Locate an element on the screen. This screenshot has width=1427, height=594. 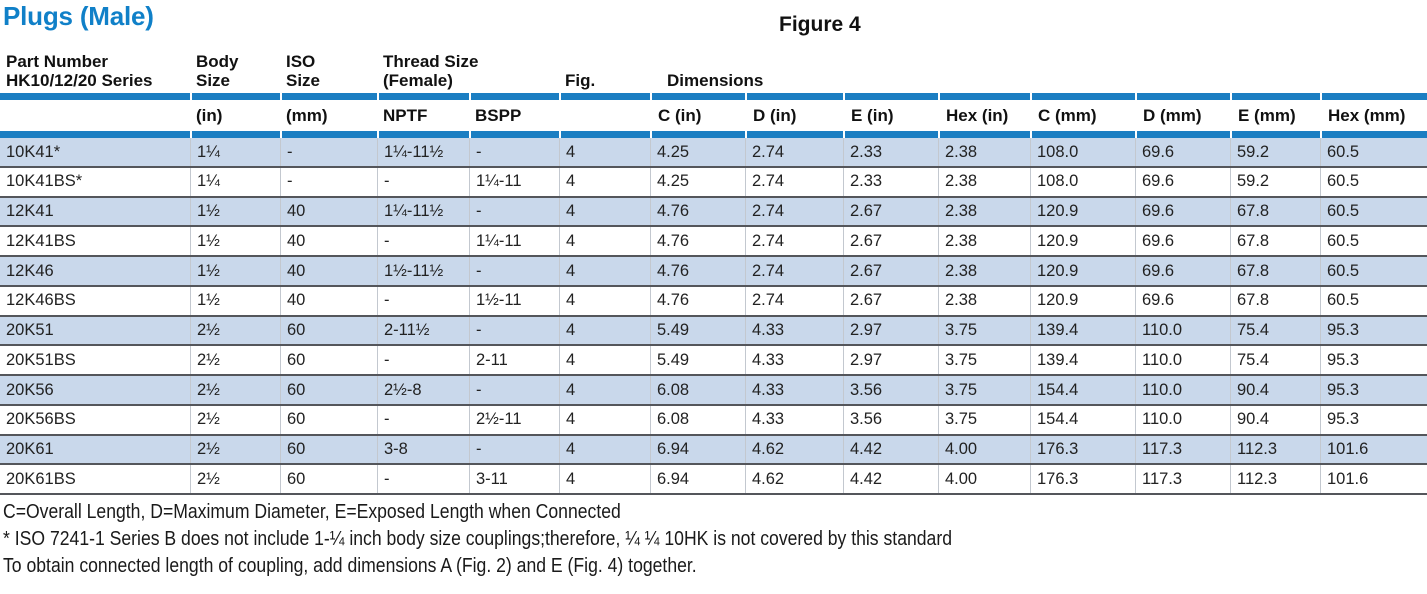
subheader-cell: NPTF is located at coordinates (405, 115).